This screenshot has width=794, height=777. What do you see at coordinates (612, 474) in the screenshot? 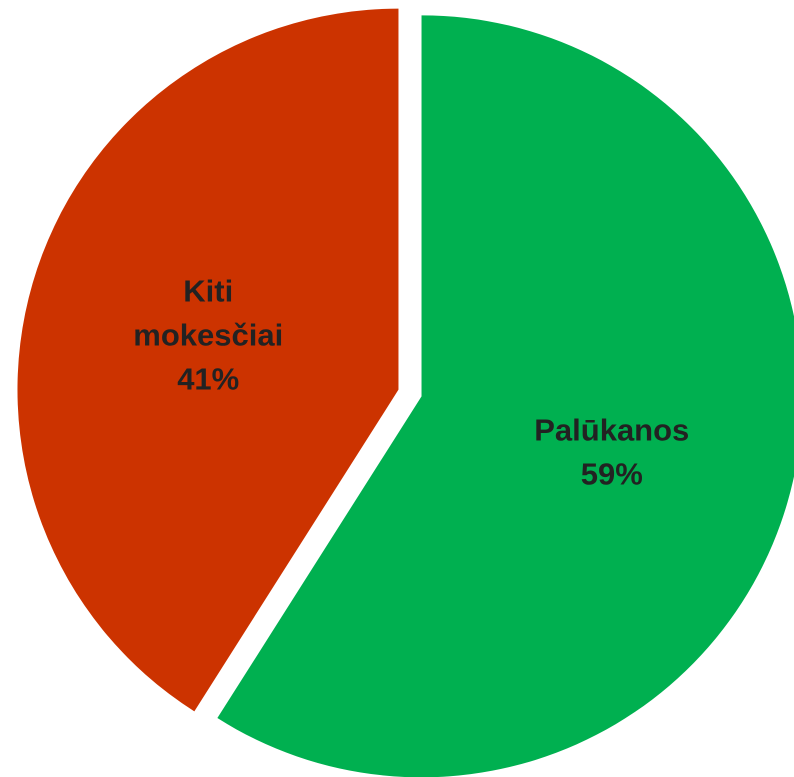
I see `value-label: 59%` at bounding box center [612, 474].